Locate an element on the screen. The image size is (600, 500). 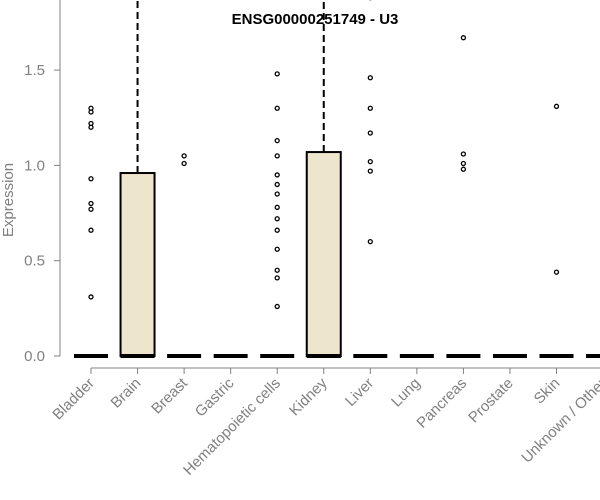
x-tick-label: Brain is located at coordinates (126, 393).